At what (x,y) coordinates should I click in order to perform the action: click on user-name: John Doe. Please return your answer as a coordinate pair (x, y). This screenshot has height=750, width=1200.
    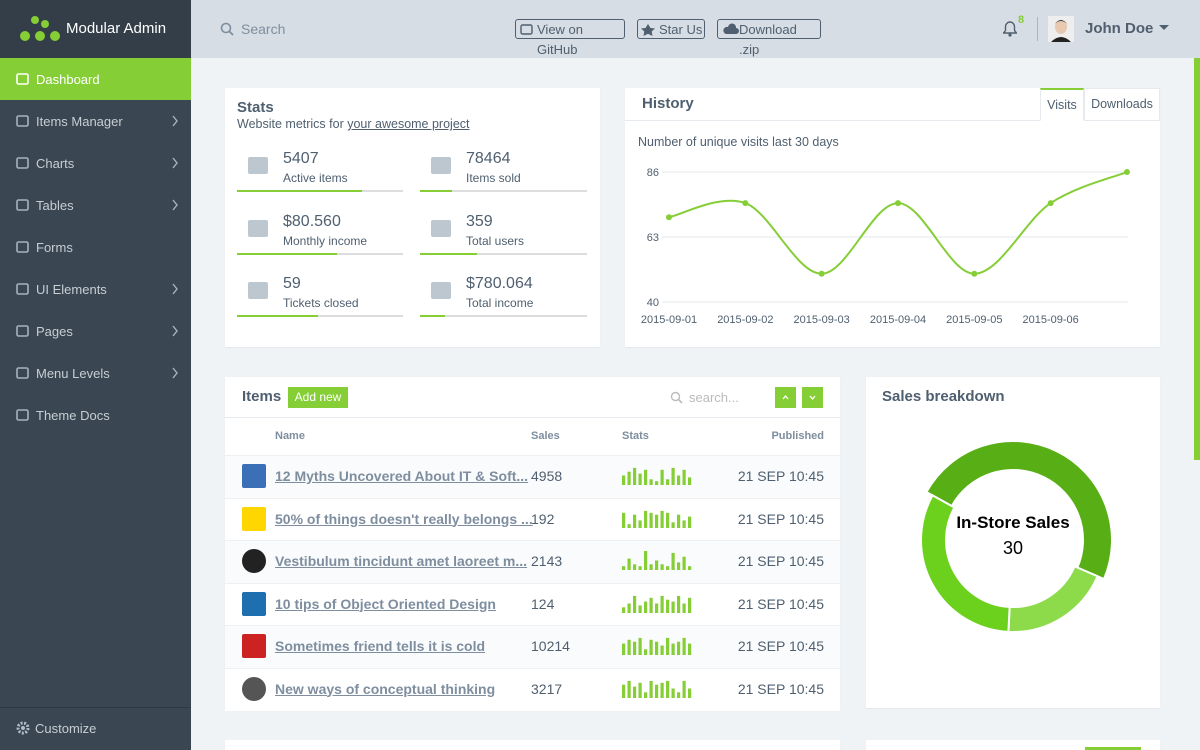
    Looking at the image, I should click on (1119, 28).